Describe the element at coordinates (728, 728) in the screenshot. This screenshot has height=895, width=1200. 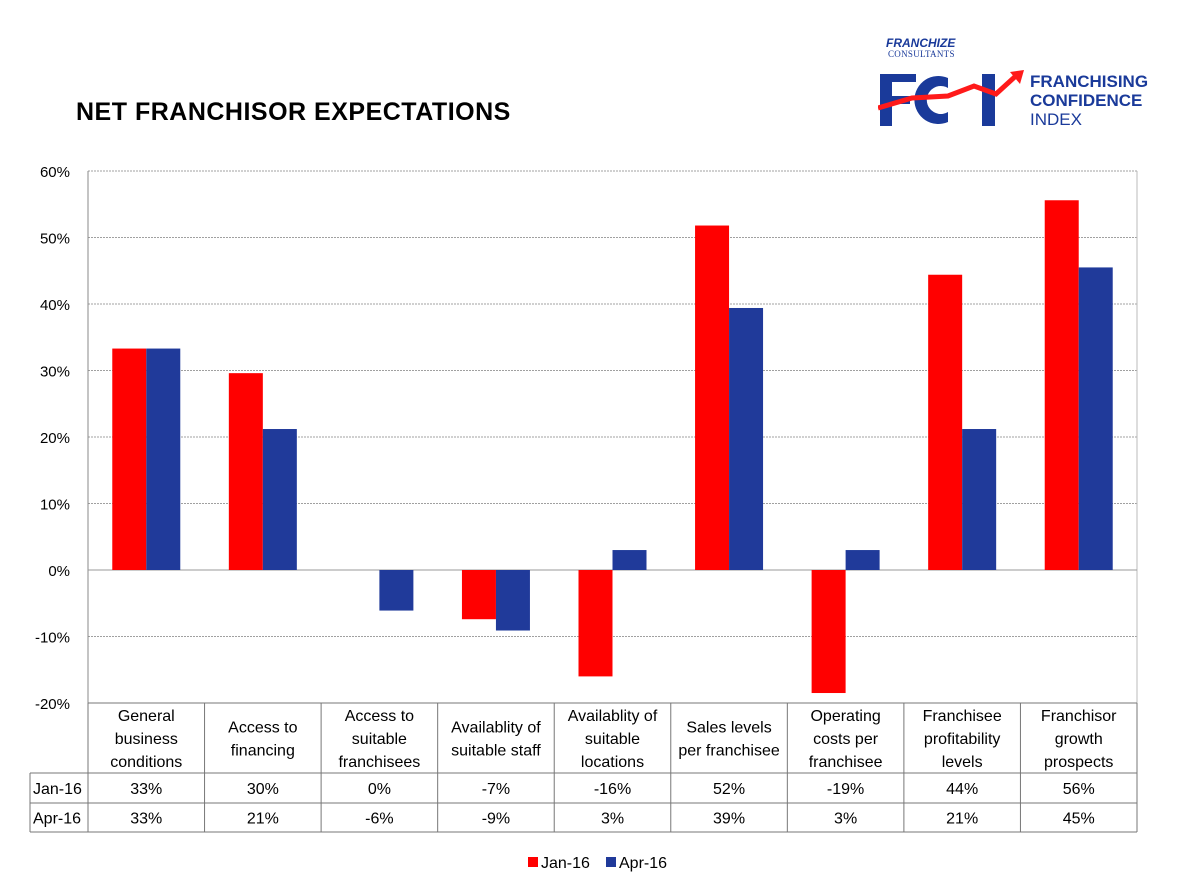
I see `category-label: Sales levels` at that location.